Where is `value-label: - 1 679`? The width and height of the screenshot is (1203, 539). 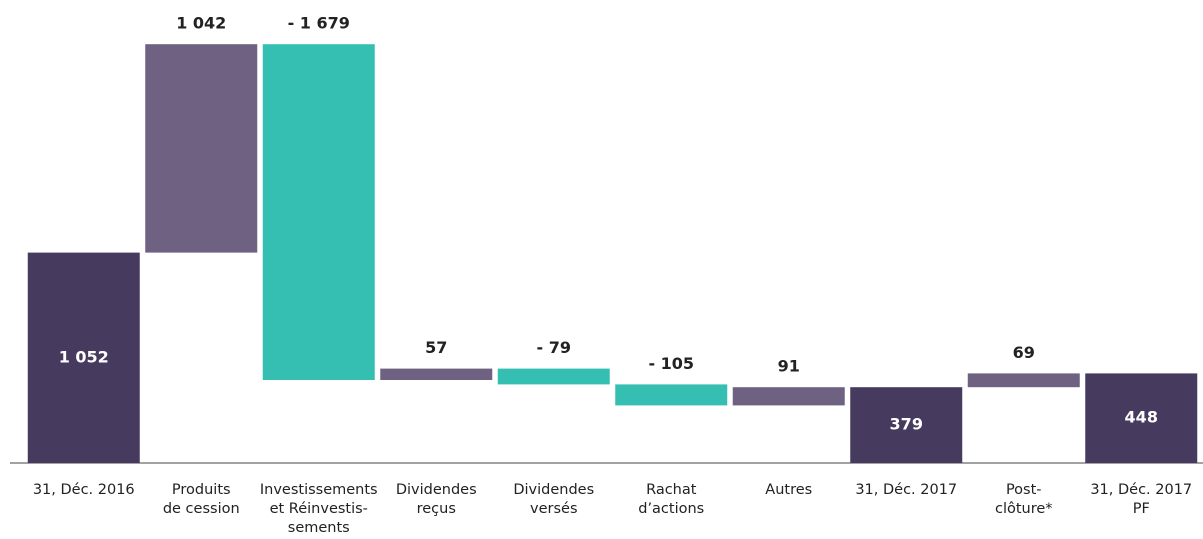
value-label: - 1 679 is located at coordinates (319, 23).